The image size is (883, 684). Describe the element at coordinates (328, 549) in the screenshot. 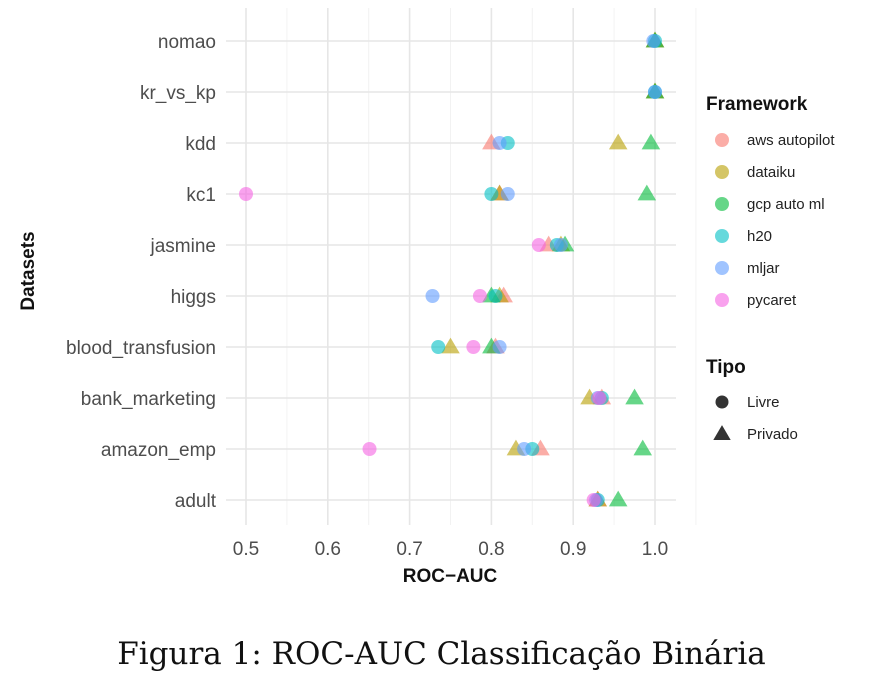

I see `x-tick-label: 0.6` at that location.